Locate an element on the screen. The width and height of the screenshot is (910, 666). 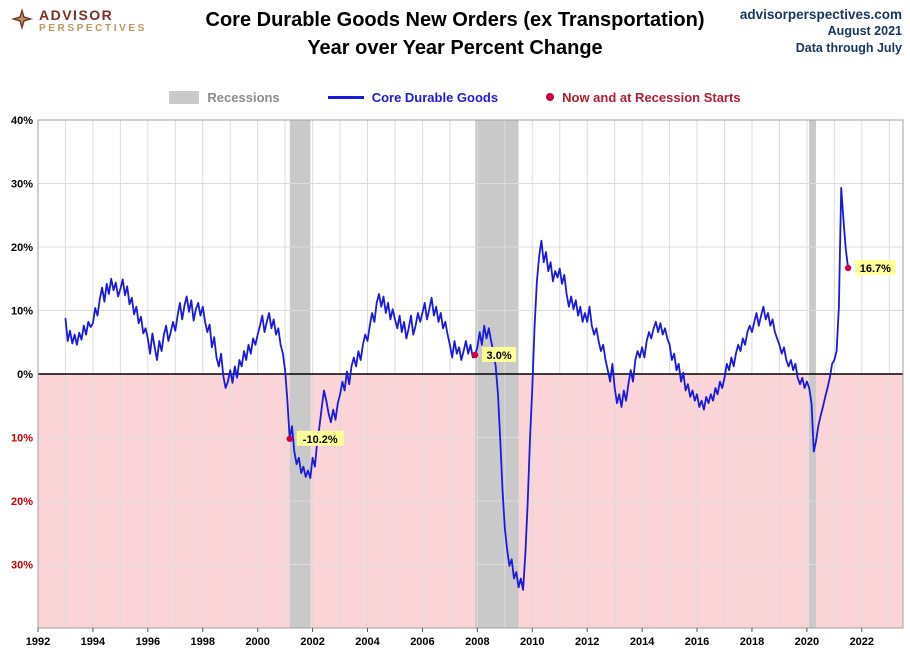
x-tick-label: 1992 is located at coordinates (38, 642).